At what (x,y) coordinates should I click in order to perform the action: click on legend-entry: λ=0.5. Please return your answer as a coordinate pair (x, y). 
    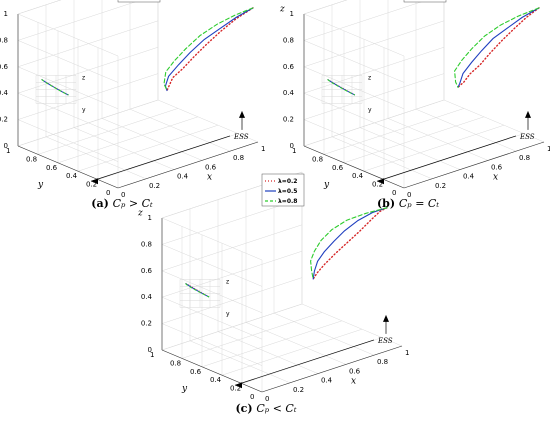
    Looking at the image, I should click on (287, 191).